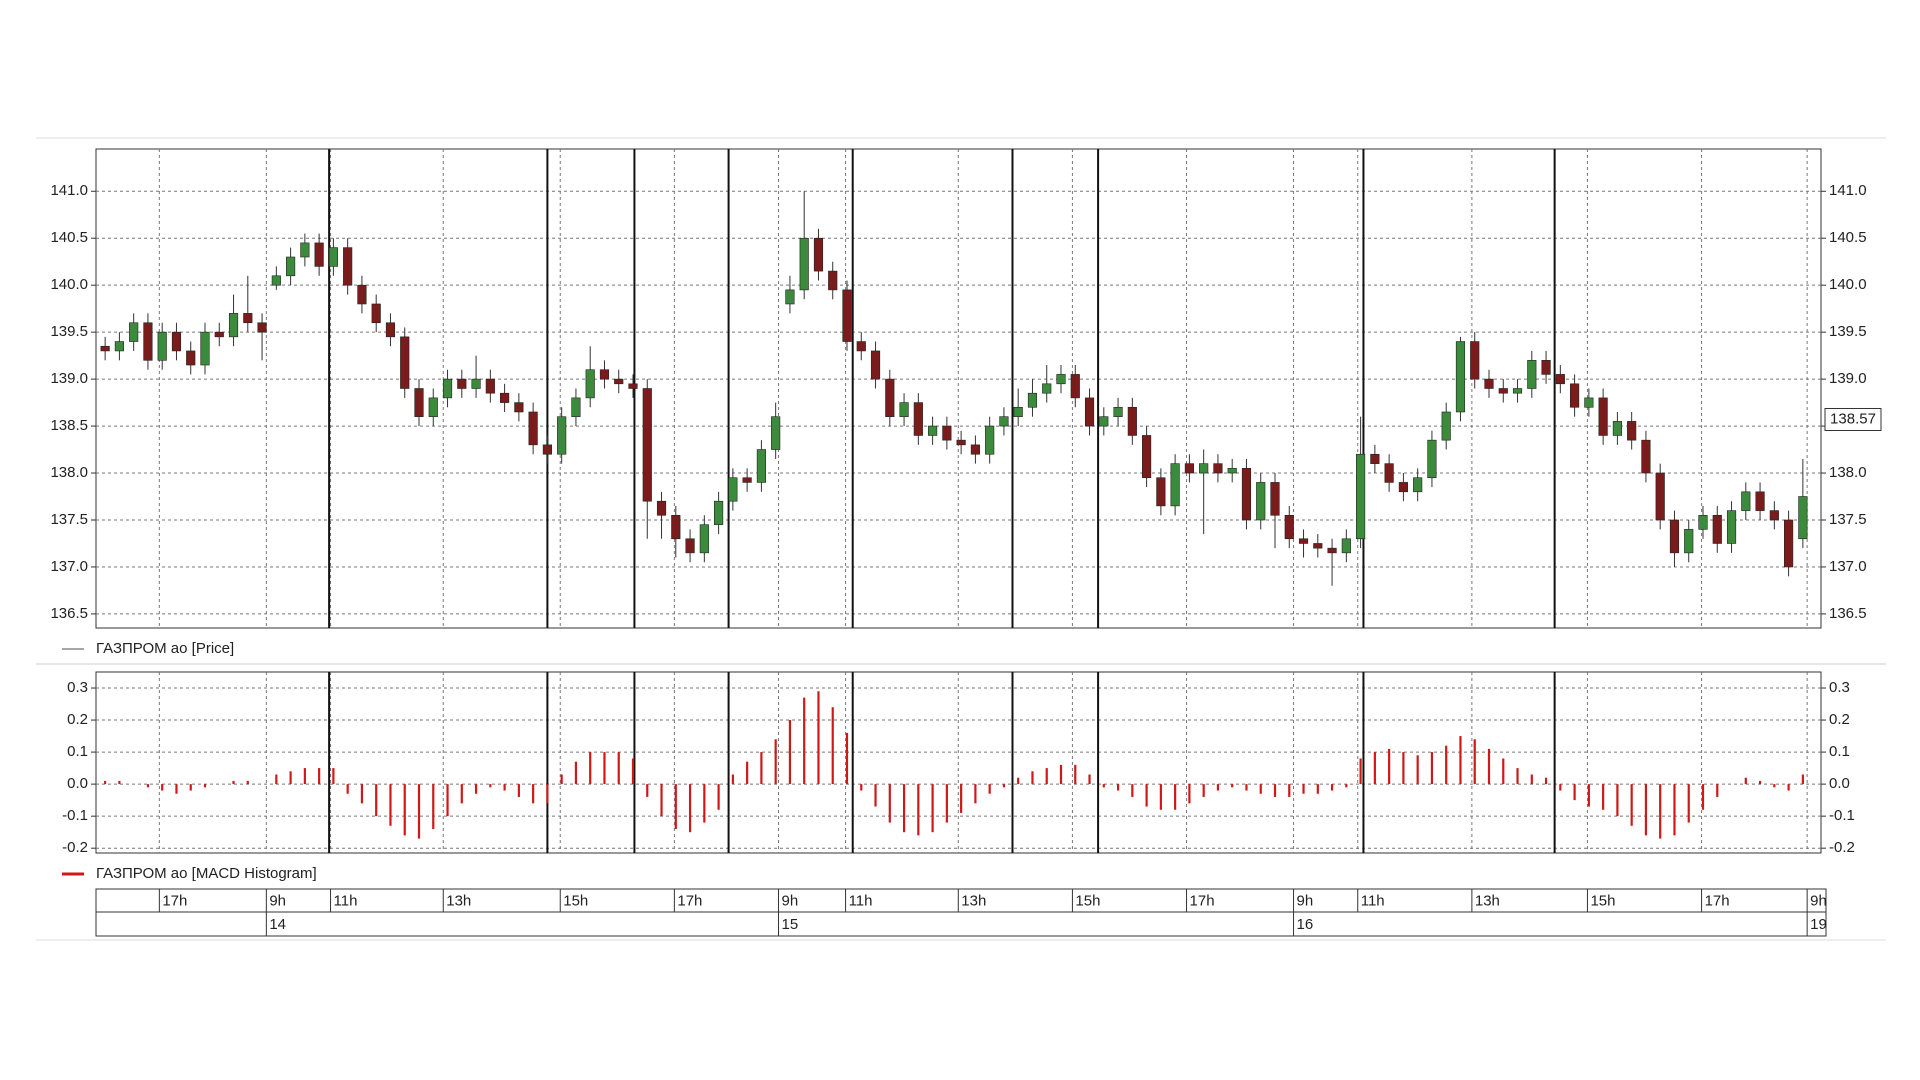 This screenshot has width=1920, height=1080. Describe the element at coordinates (75, 847) in the screenshot. I see `y-tick-label: -0.2` at that location.